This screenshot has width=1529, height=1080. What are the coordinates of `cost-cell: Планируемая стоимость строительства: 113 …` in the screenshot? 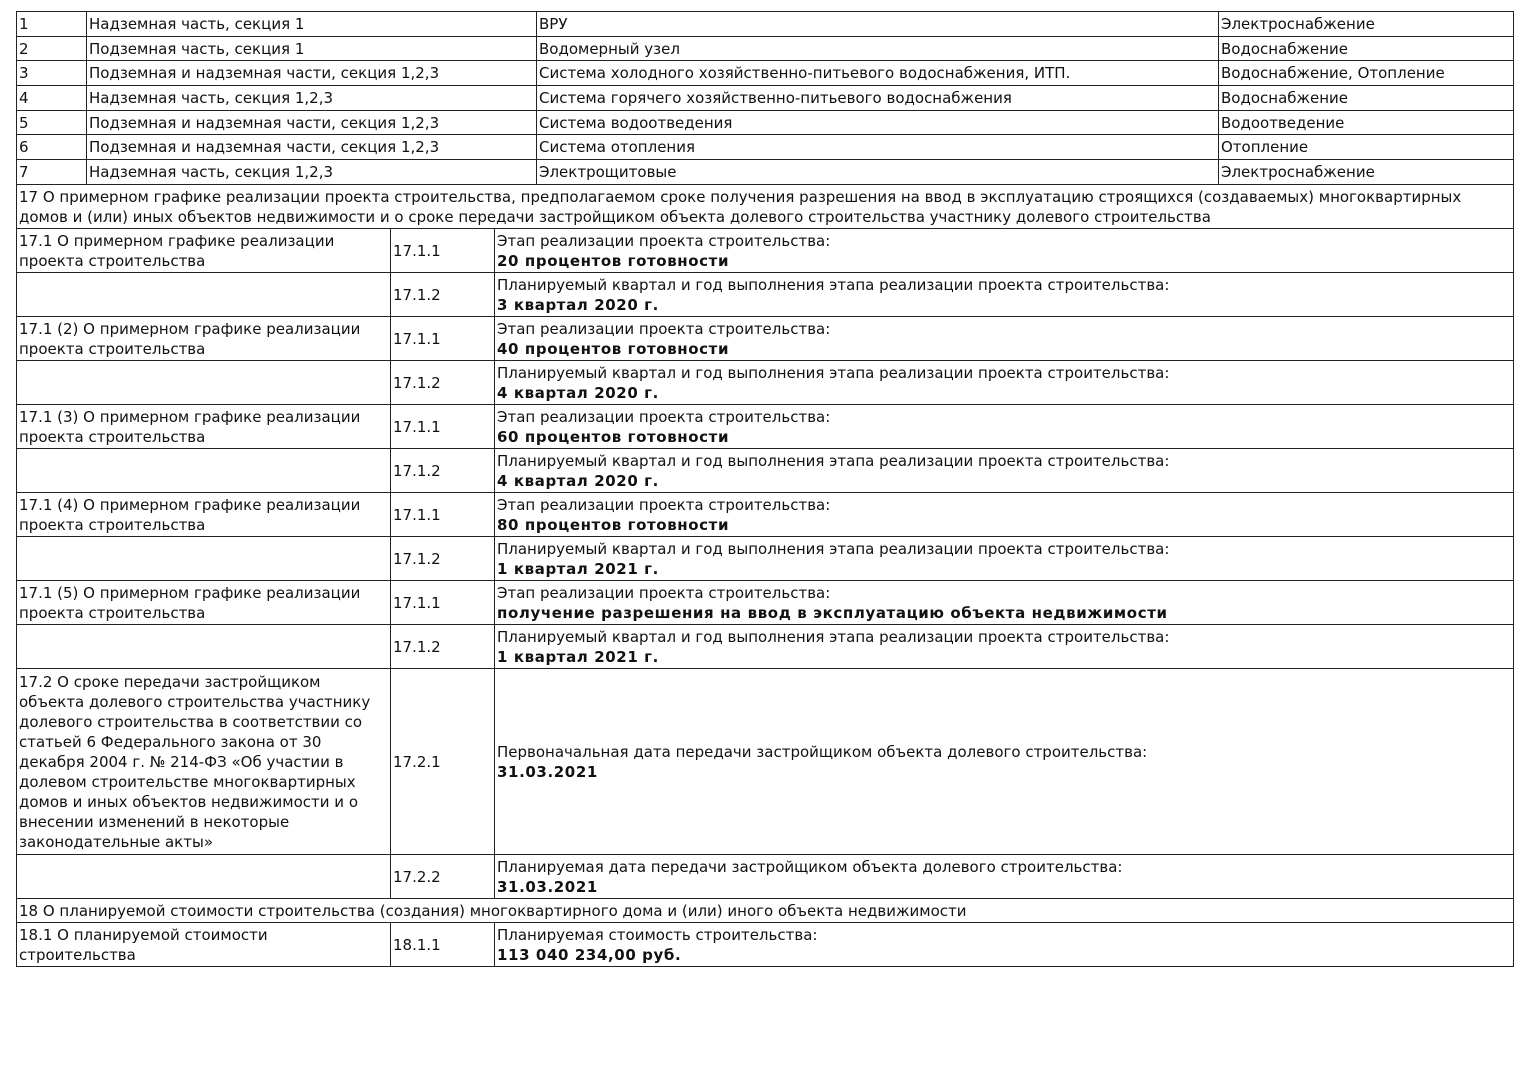 It's located at (1004, 944).